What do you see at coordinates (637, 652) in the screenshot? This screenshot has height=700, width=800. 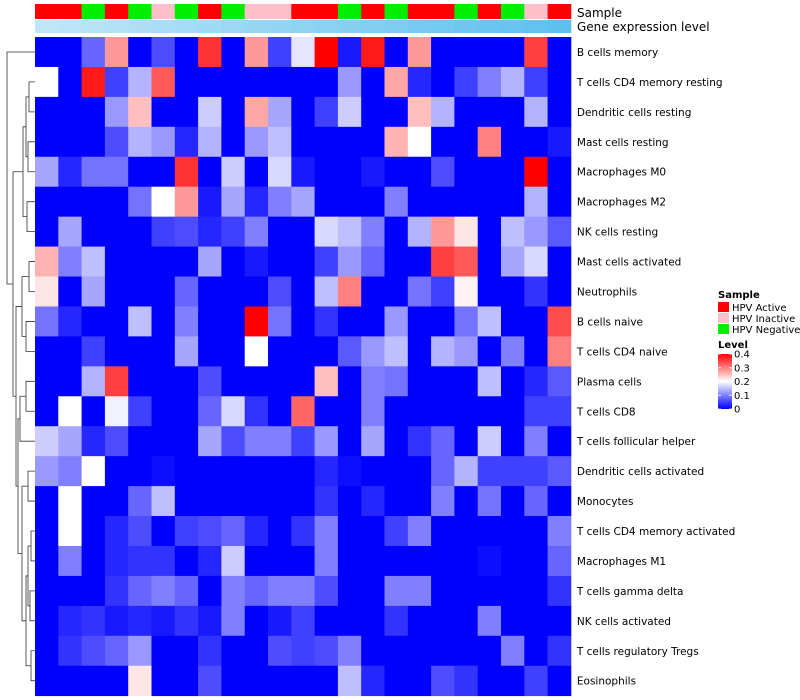 I see `row-label: T cells regulatory Tregs` at bounding box center [637, 652].